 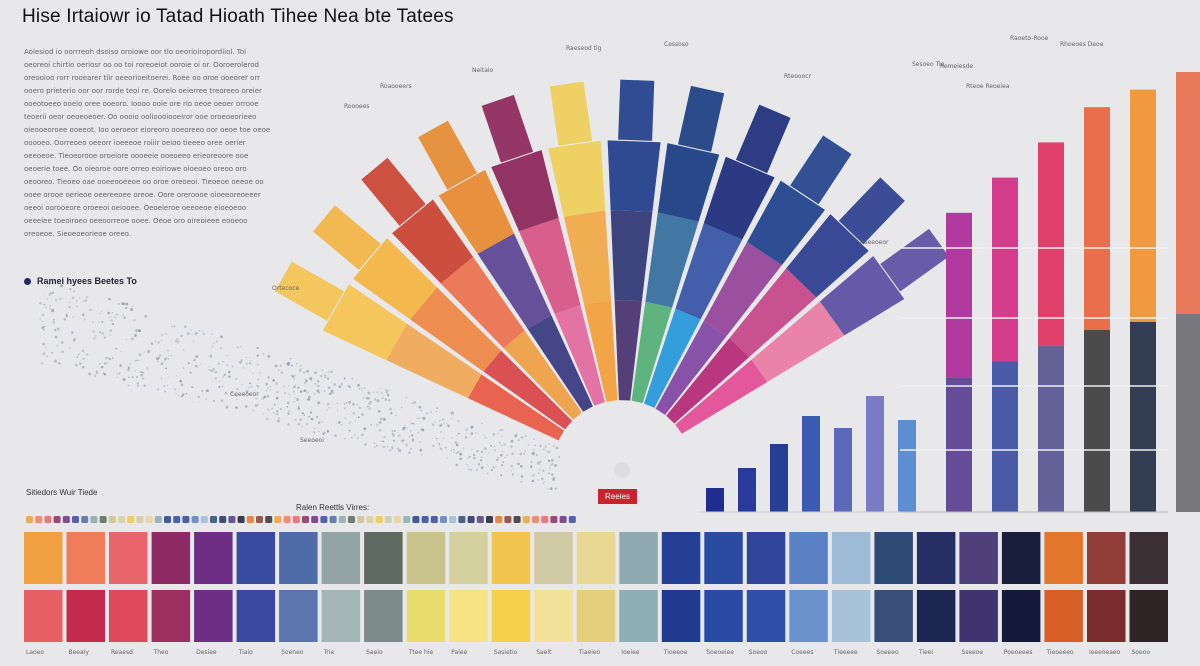 What do you see at coordinates (887, 652) in the screenshot?
I see `swatch-caption: Soeeeo` at bounding box center [887, 652].